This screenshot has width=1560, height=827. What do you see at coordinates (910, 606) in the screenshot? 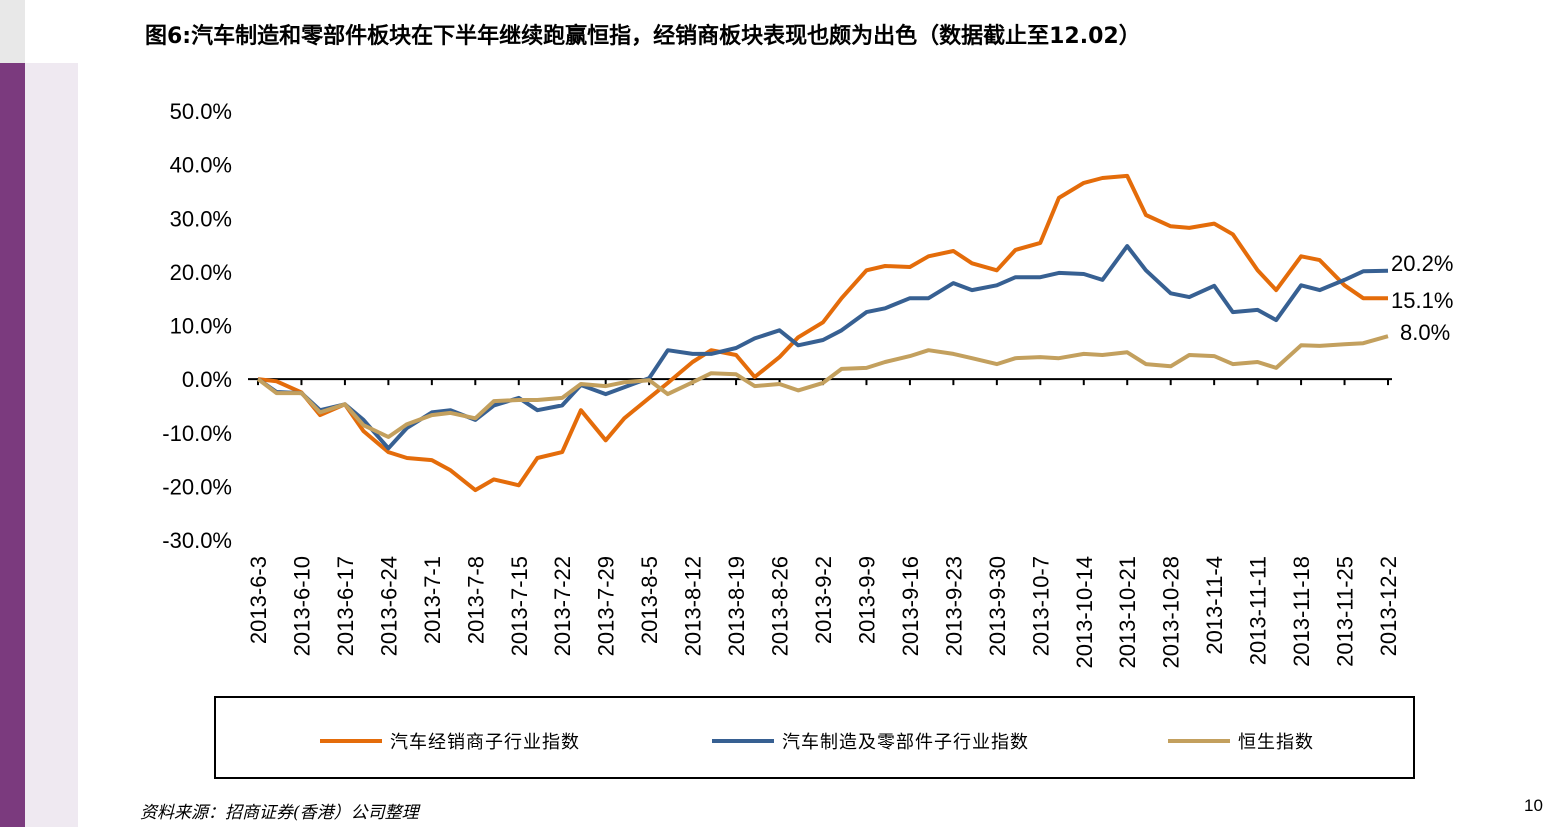
I see `x-tick-label: 2013-9-16` at bounding box center [910, 606].